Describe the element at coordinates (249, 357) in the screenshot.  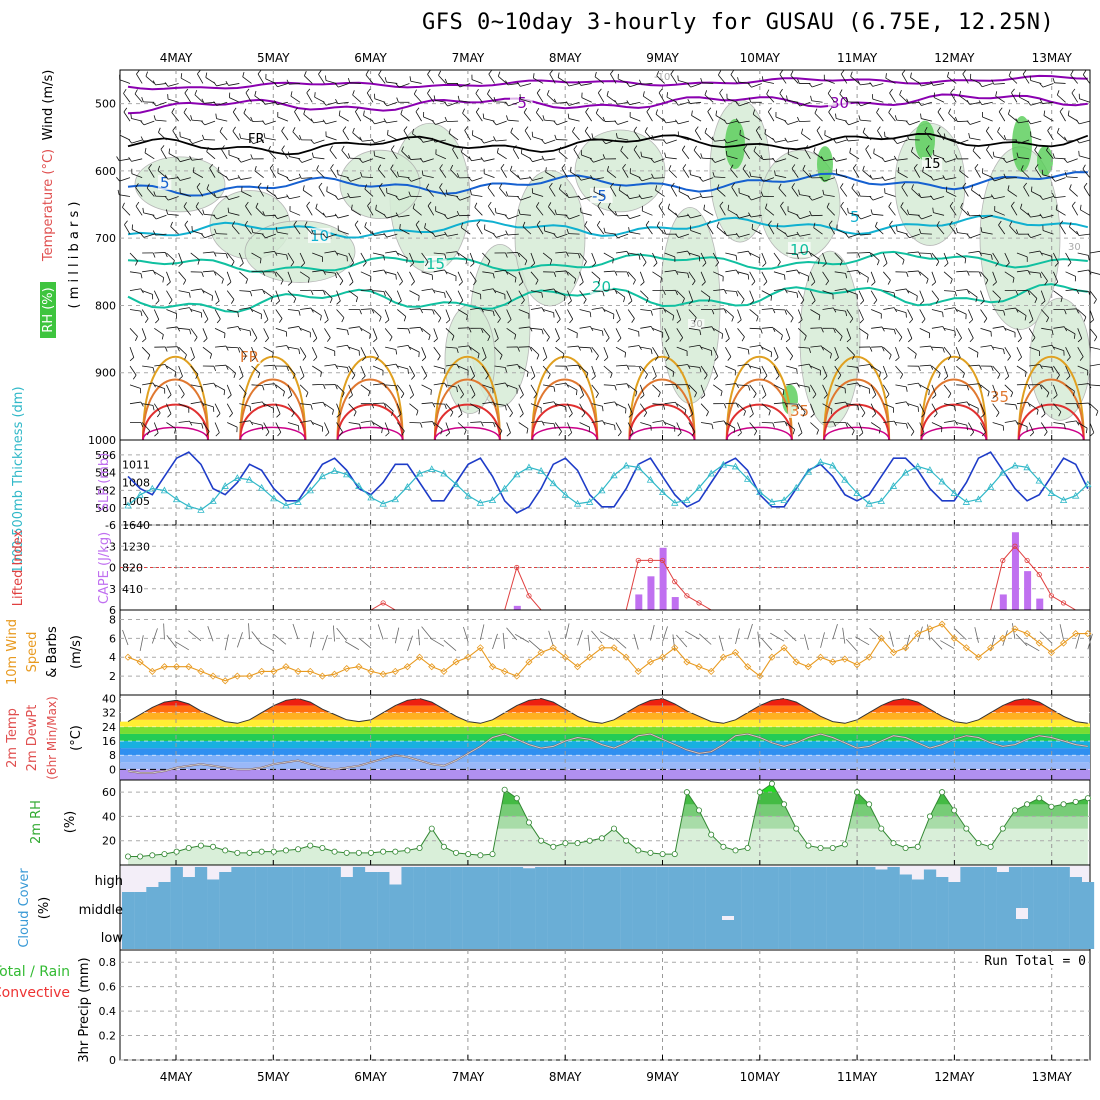
I see `isotherm-label: FR` at that location.